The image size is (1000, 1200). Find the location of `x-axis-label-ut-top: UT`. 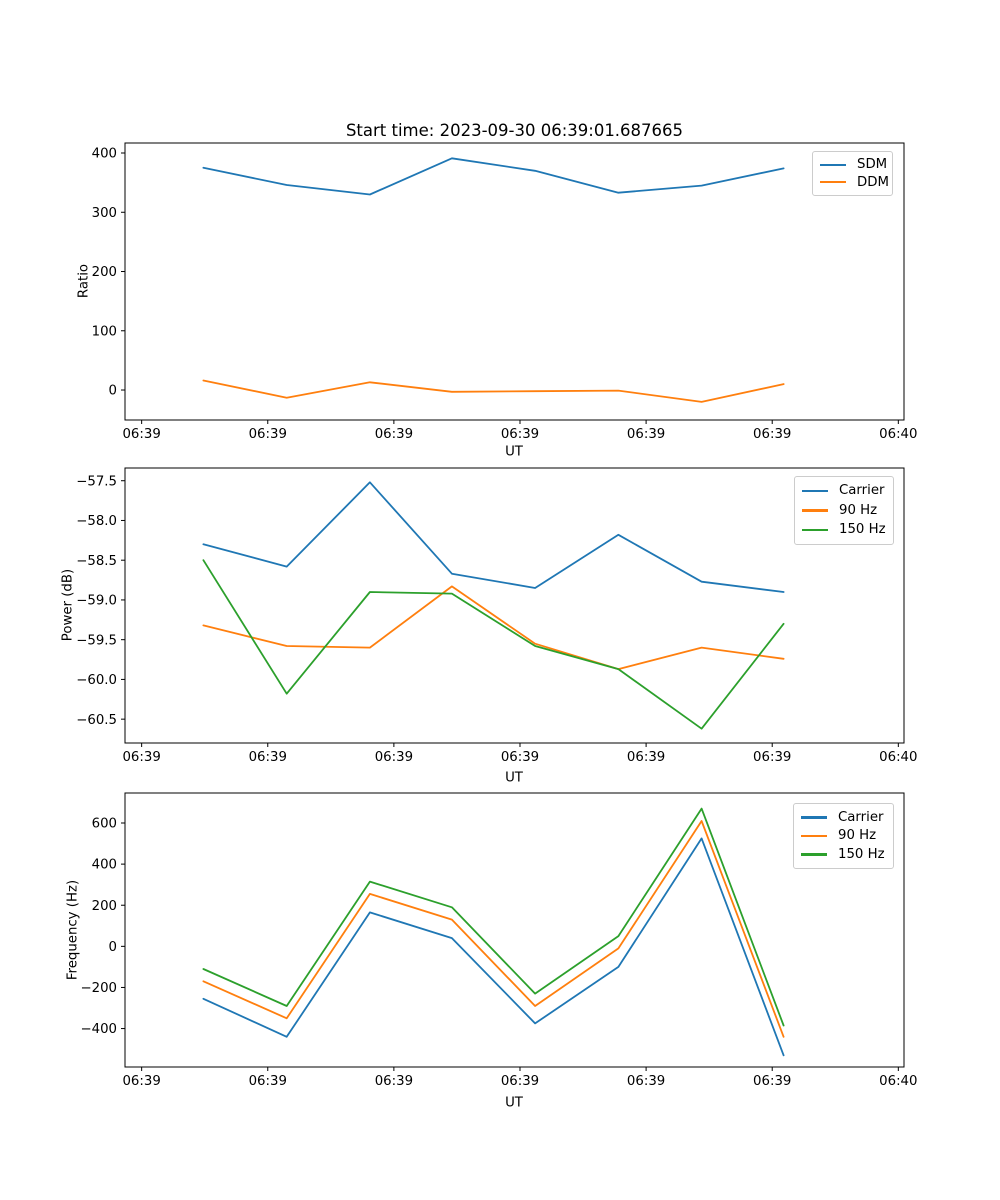

x-axis-label-ut-top: UT is located at coordinates (514, 452).